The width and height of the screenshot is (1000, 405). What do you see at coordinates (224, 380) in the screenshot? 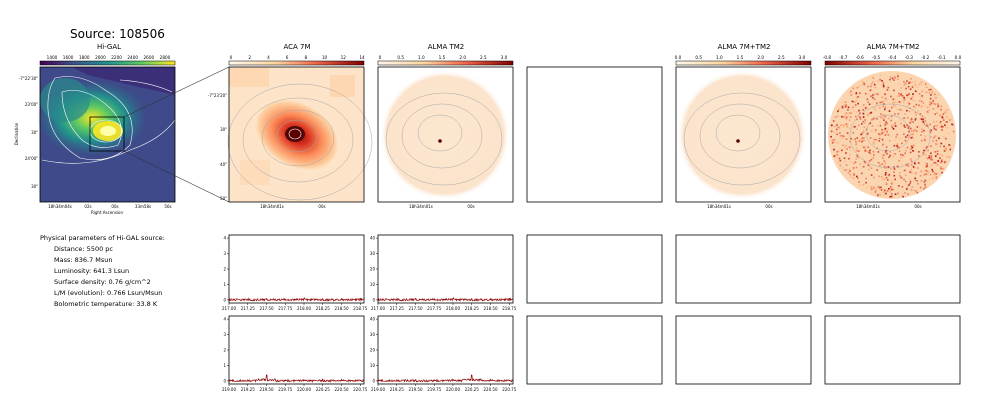
I see `y-tick-label: 0` at bounding box center [224, 380].